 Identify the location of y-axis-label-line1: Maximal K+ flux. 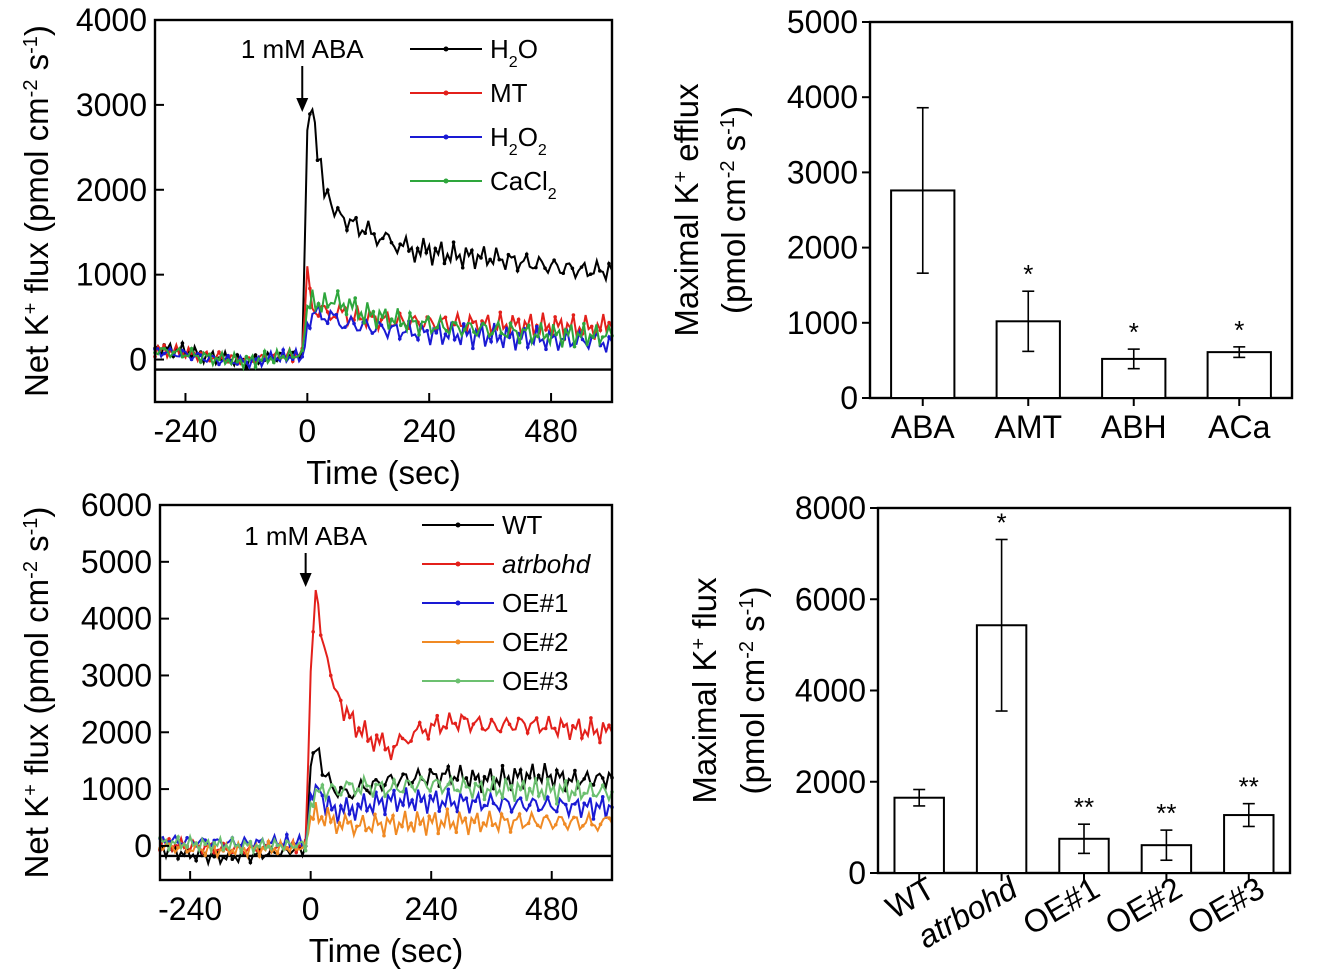
(704, 690).